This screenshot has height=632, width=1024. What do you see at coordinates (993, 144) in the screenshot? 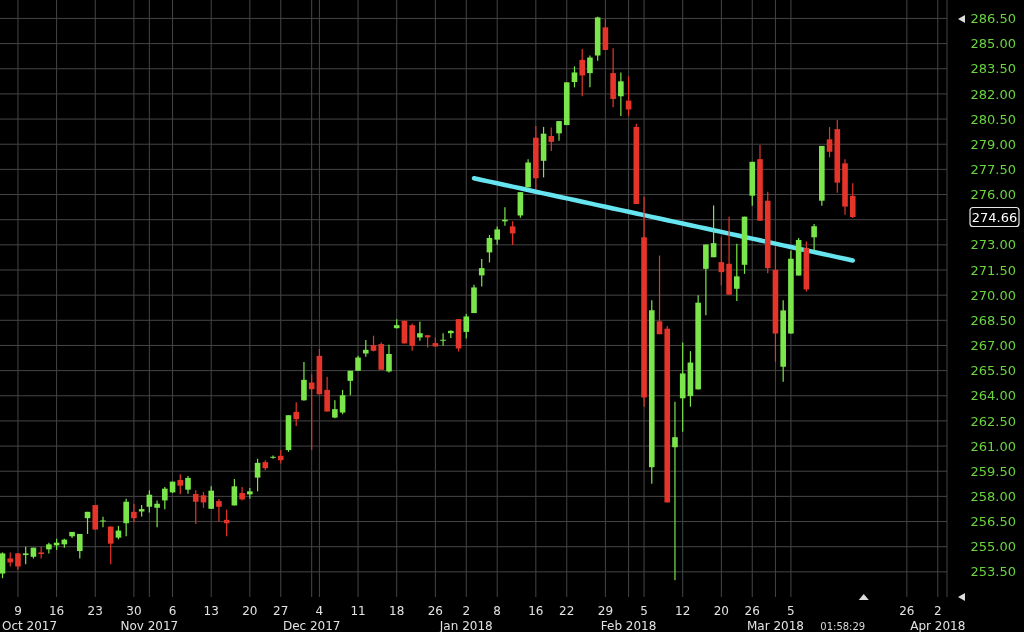
I see `y-tick-label: 279.00` at bounding box center [993, 144].